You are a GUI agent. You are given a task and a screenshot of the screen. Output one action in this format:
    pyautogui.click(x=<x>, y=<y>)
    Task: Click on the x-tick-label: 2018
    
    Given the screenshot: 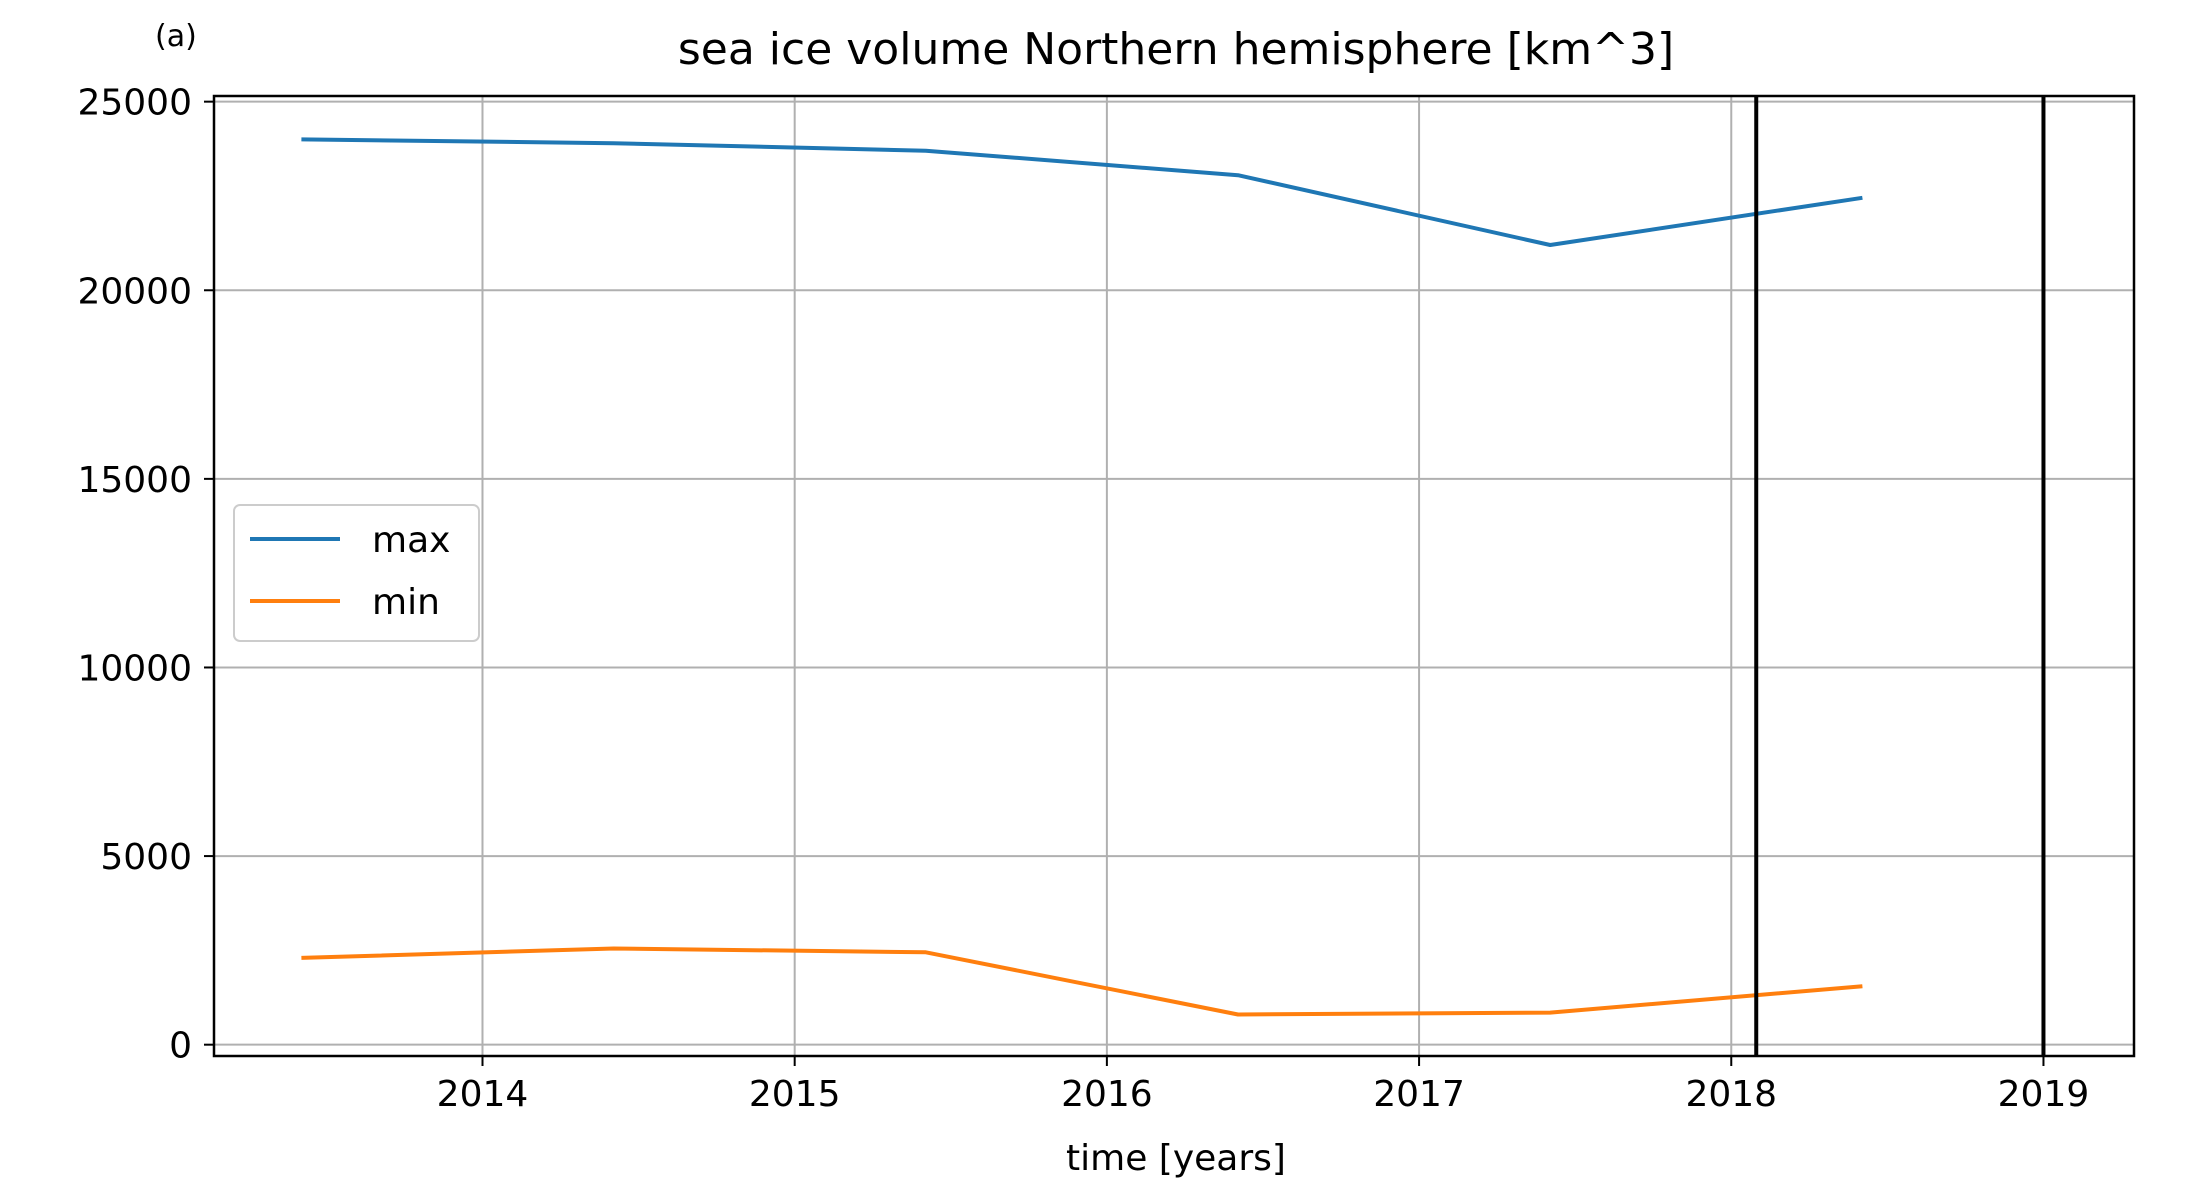 What is the action you would take?
    pyautogui.click(x=1731, y=1094)
    